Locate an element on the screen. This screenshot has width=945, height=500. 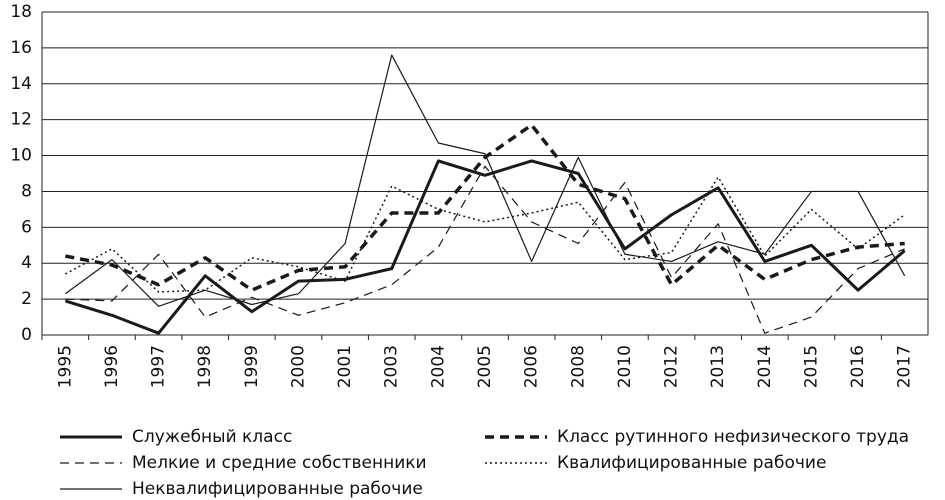
x-tick-label: 1995 is located at coordinates (65, 366).